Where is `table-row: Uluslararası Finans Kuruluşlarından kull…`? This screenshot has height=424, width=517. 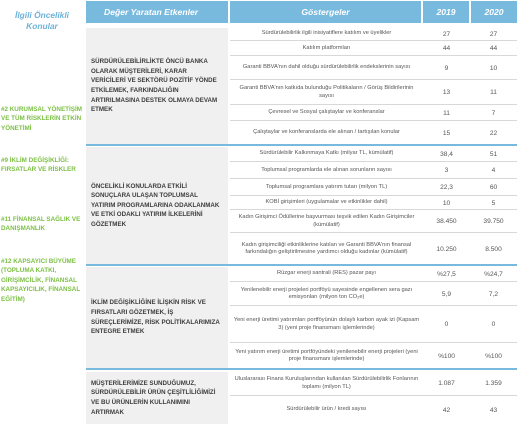 table-row: Uluslararası Finans Kuruluşlarından kull… is located at coordinates (373, 384).